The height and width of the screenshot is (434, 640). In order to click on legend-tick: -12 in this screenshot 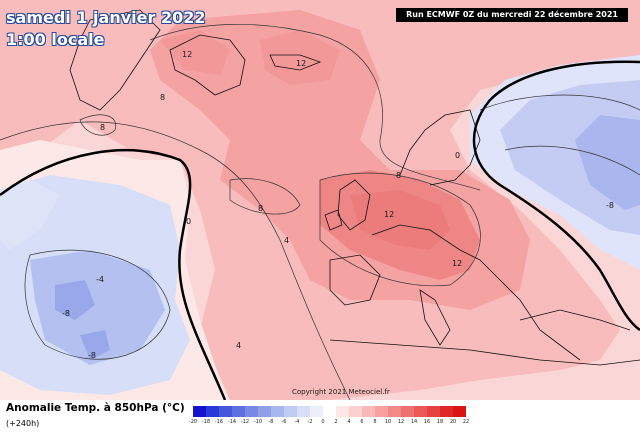, I will do `click(245, 422)`.